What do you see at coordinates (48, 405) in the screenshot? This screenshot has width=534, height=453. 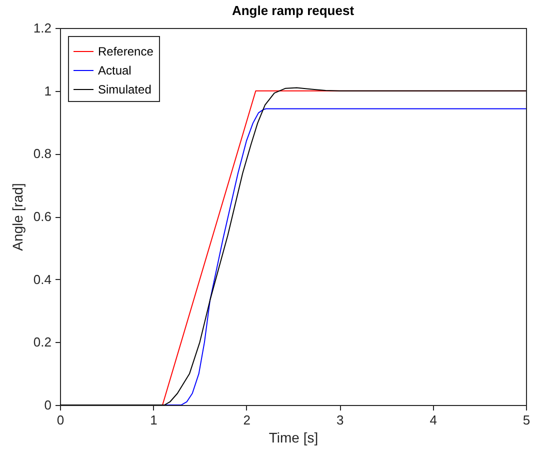 I see `y-tick-label: 0` at bounding box center [48, 405].